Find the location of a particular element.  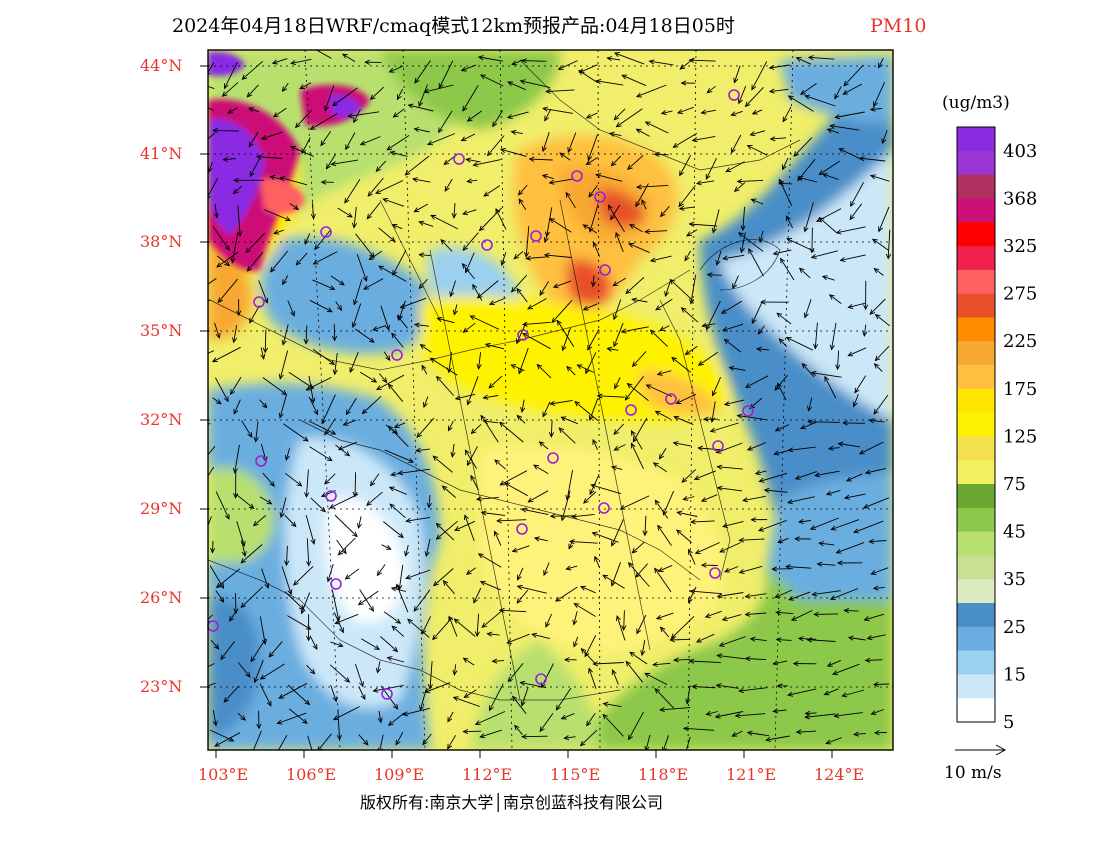

colorbar-label: 75 is located at coordinates (1014, 484).